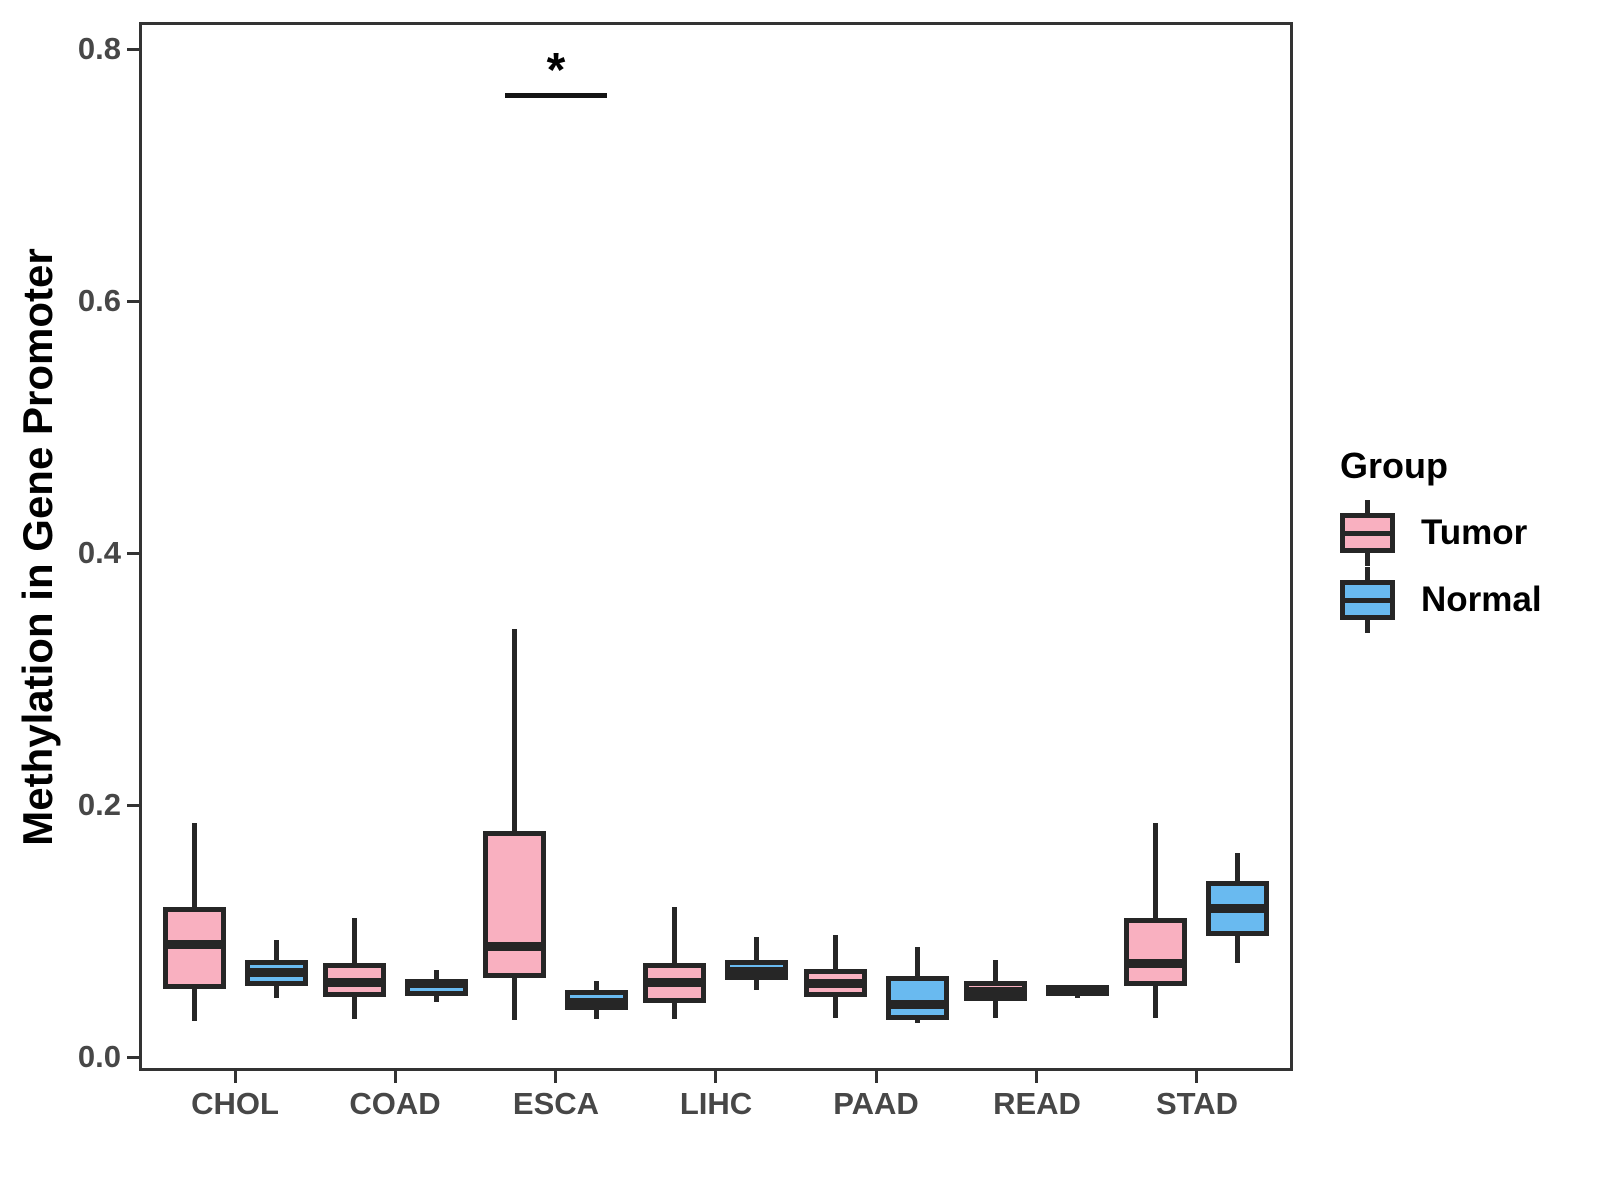  Describe the element at coordinates (917, 1004) in the screenshot. I see `median-normal-paad` at that location.